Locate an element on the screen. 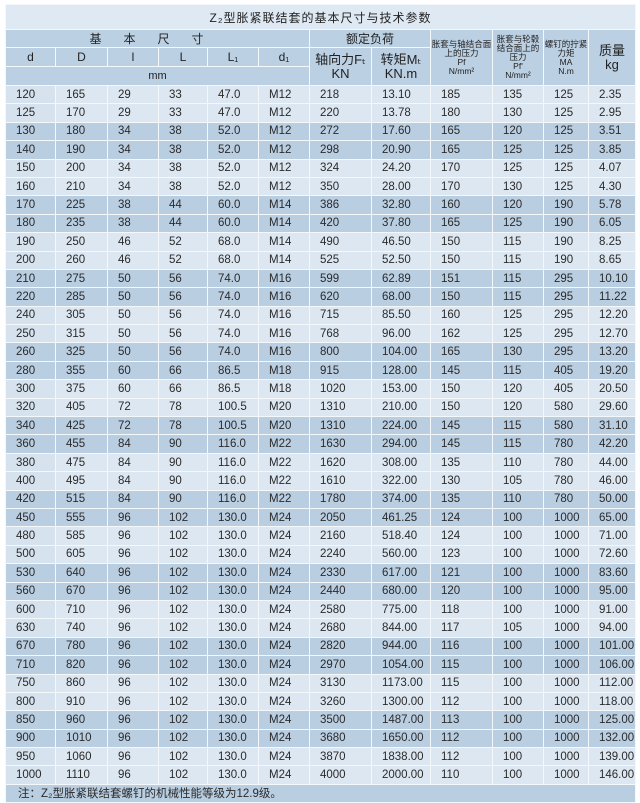 The image size is (640, 803). table-cell: 160 is located at coordinates (30, 186).